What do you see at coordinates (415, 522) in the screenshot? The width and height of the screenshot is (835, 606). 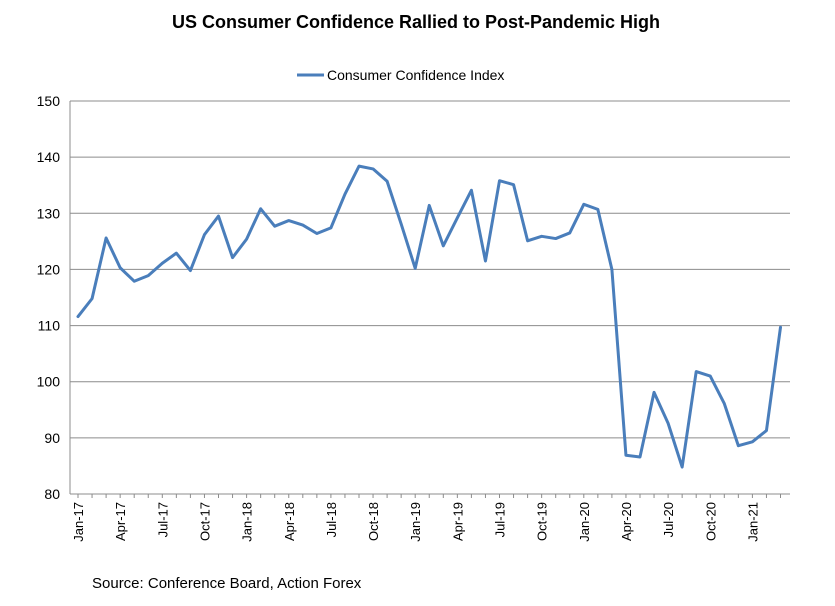 I see `x-tick-label: Jan-19` at bounding box center [415, 522].